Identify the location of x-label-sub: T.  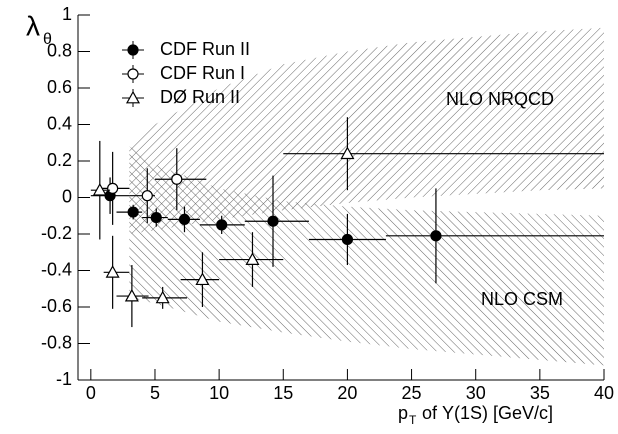
(413, 420).